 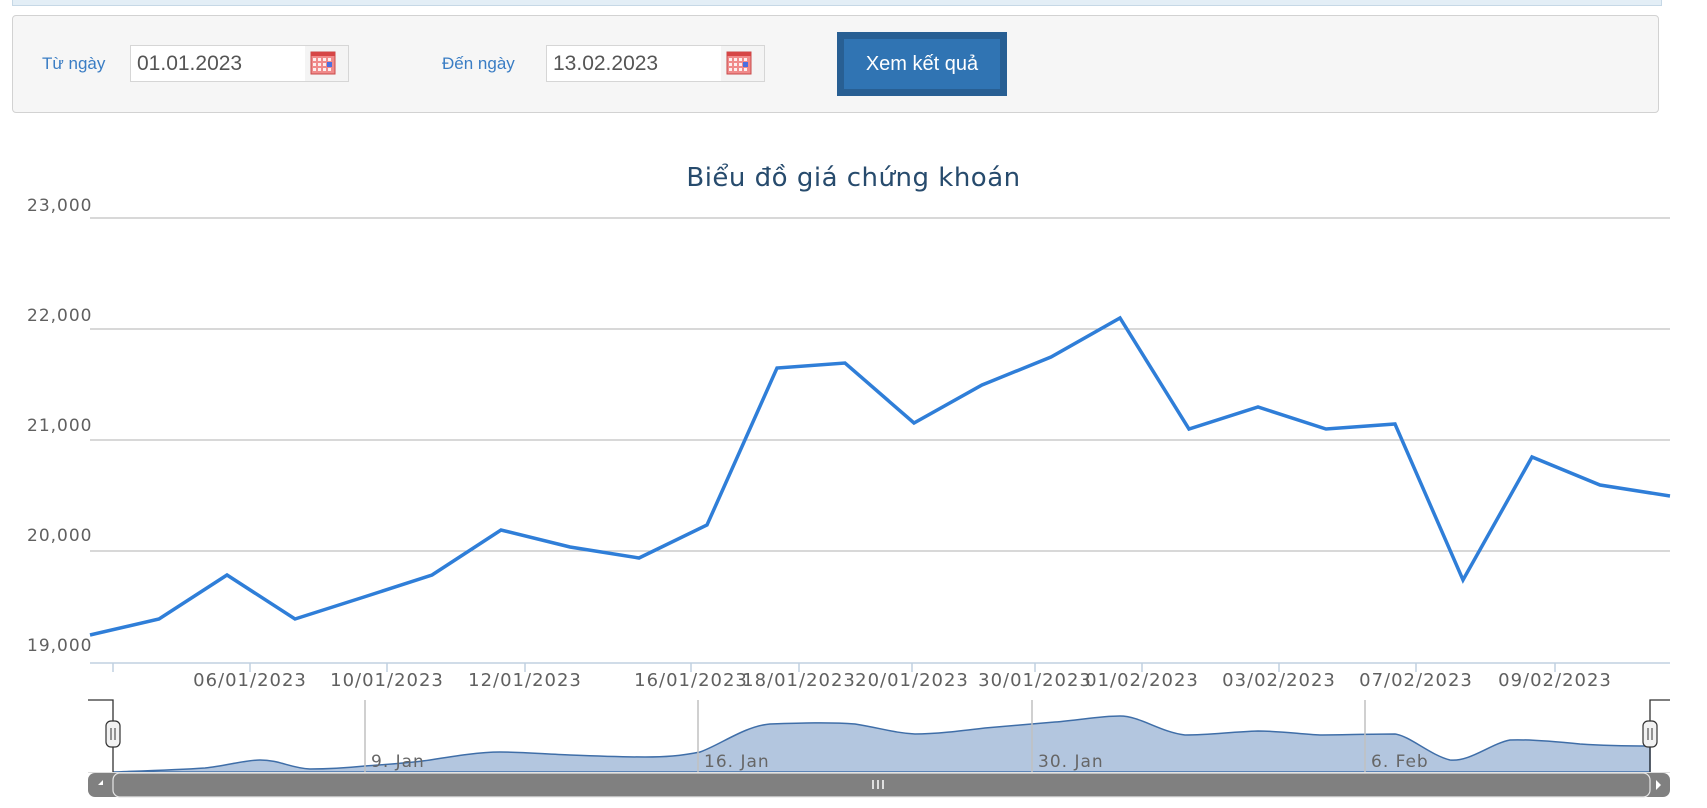 I want to click on to-date-value: 13.02.2023, so click(x=606, y=63).